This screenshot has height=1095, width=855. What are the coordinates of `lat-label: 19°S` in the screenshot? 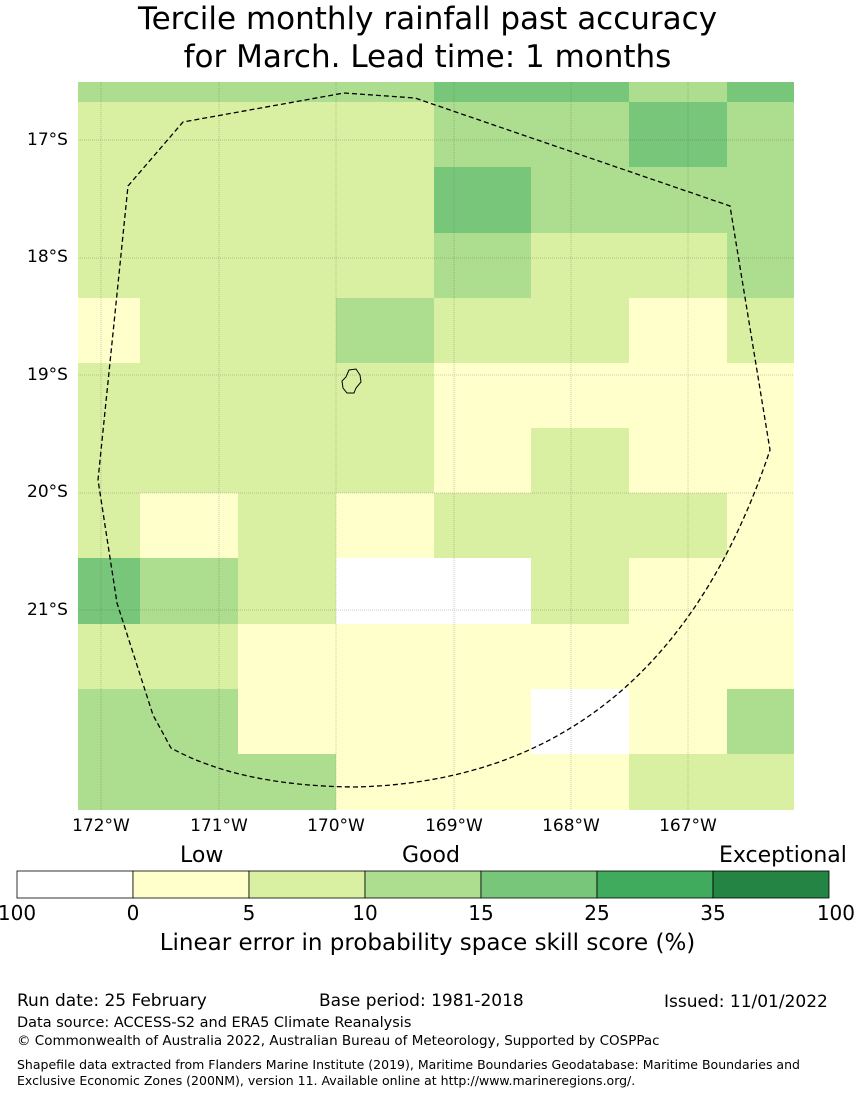 It's located at (47, 375).